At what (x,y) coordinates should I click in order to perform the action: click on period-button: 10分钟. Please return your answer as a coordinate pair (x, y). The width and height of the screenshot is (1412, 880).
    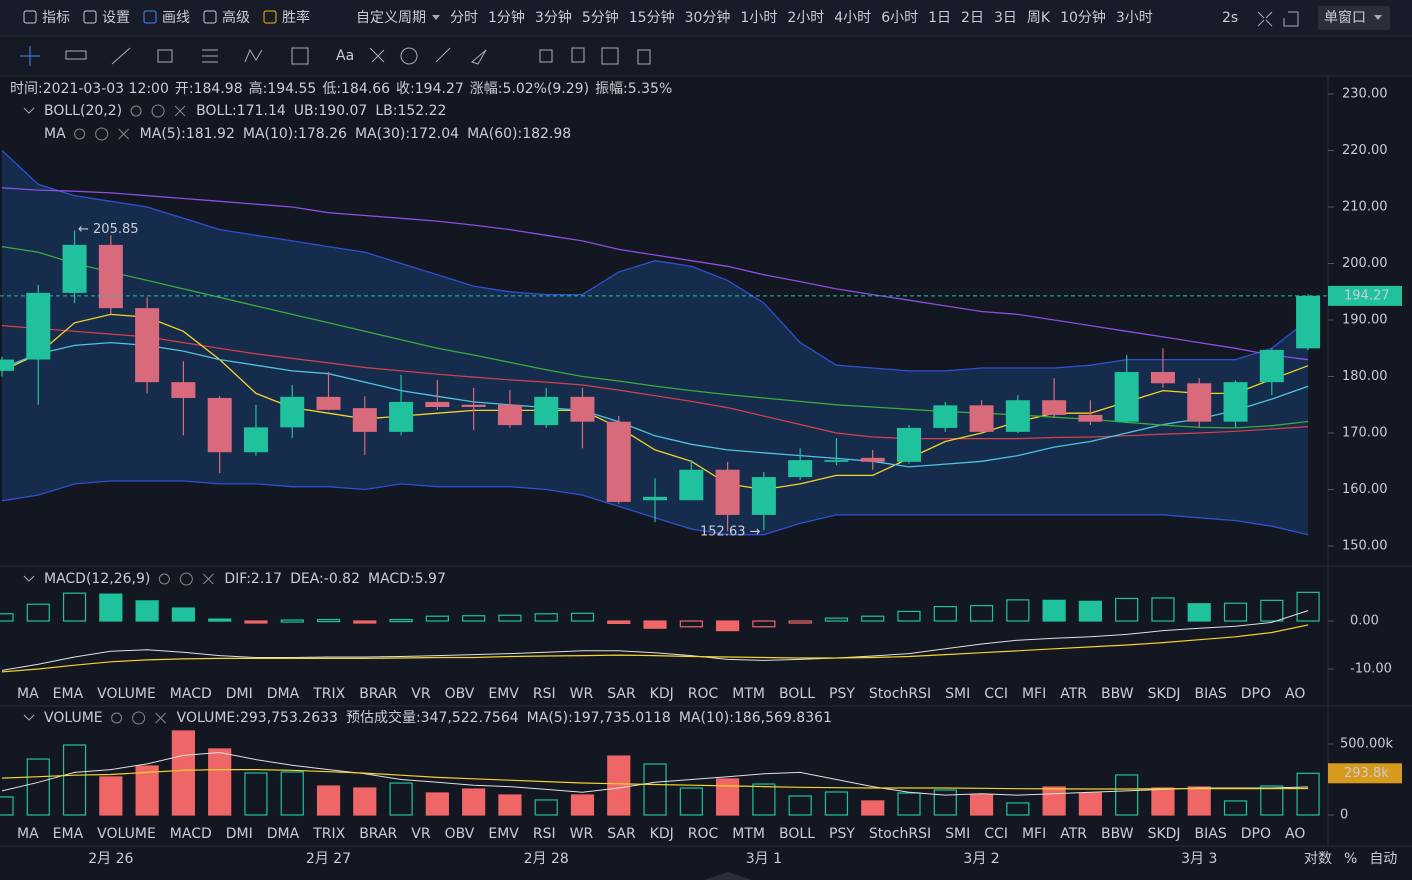
    Looking at the image, I should click on (1083, 17).